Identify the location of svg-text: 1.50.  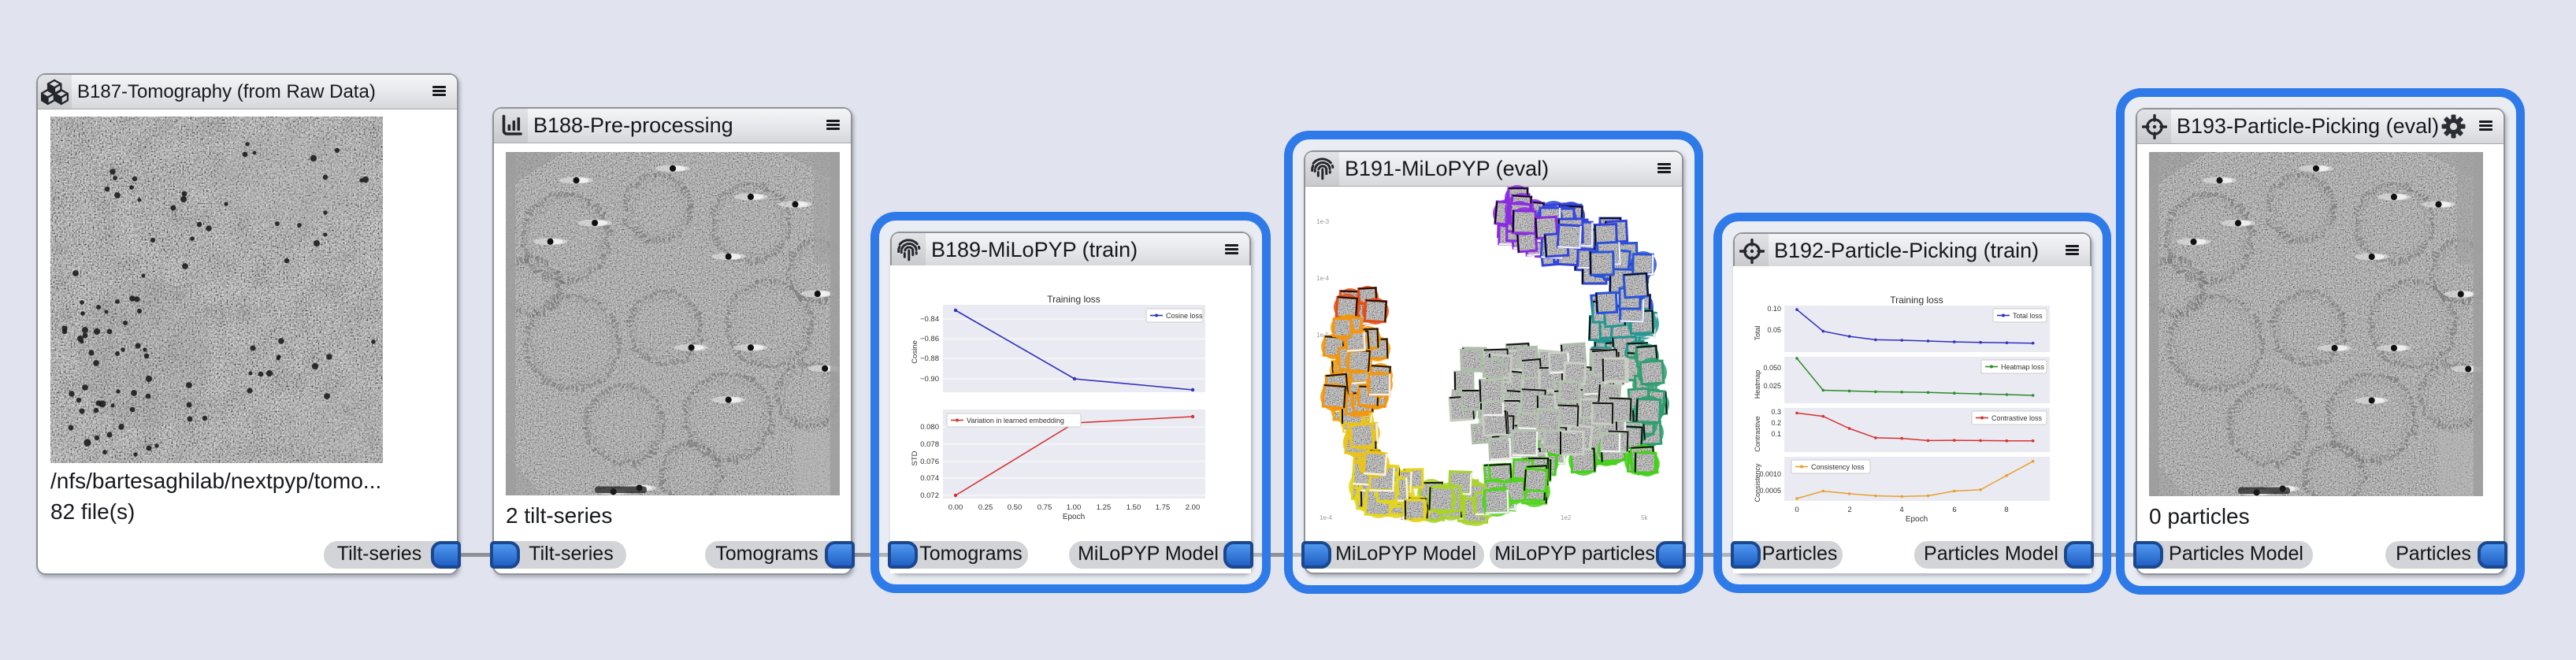
(1134, 507).